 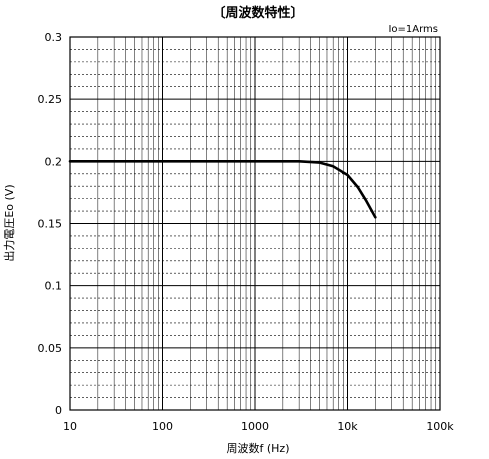 I want to click on x-tick-label: 100k, so click(x=440, y=426).